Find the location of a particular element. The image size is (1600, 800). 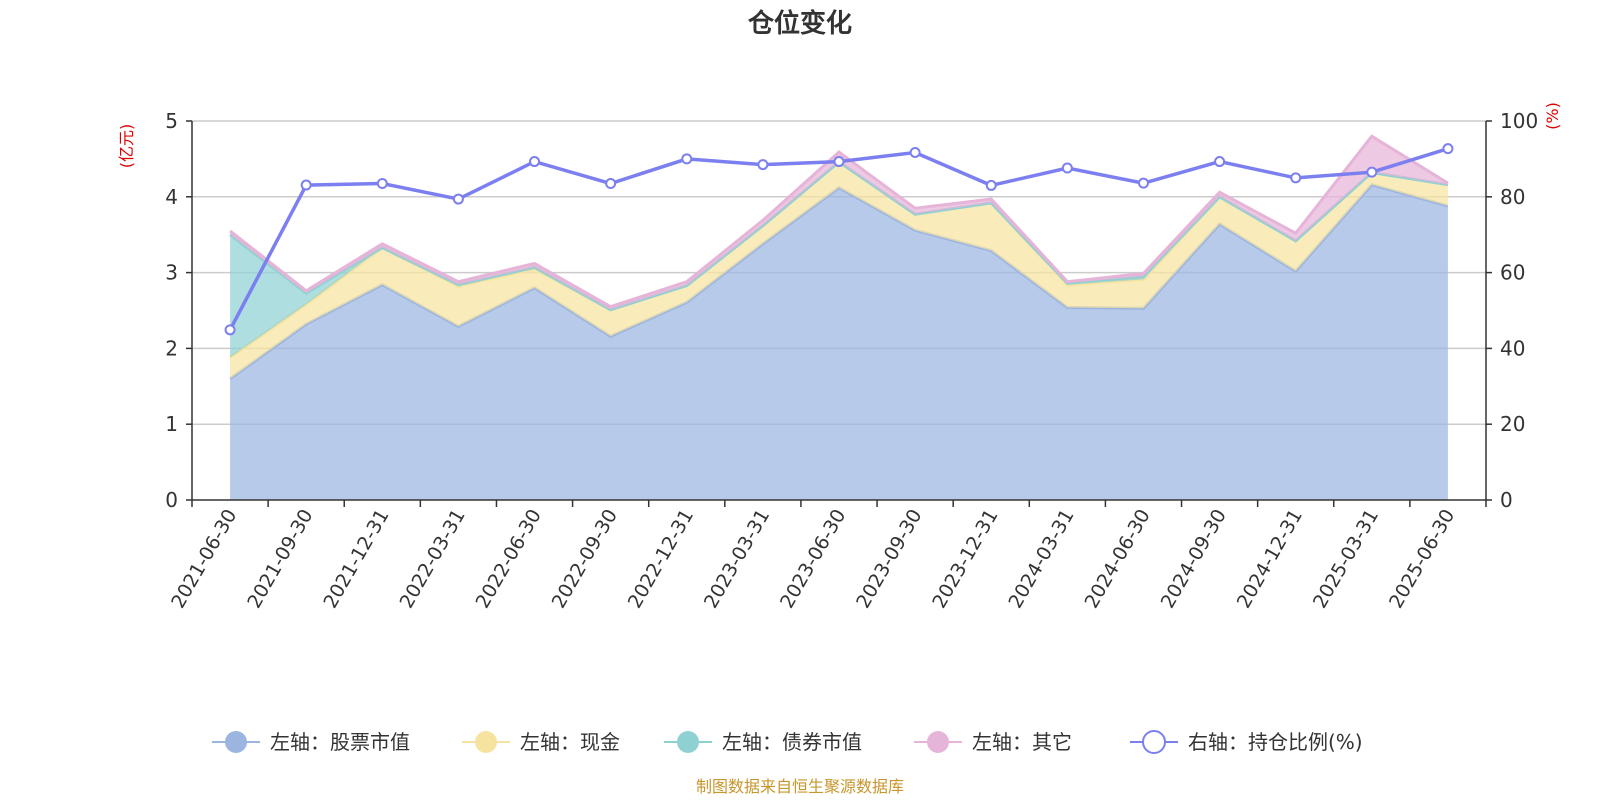

right-tick-label: 0 is located at coordinates (1506, 500).